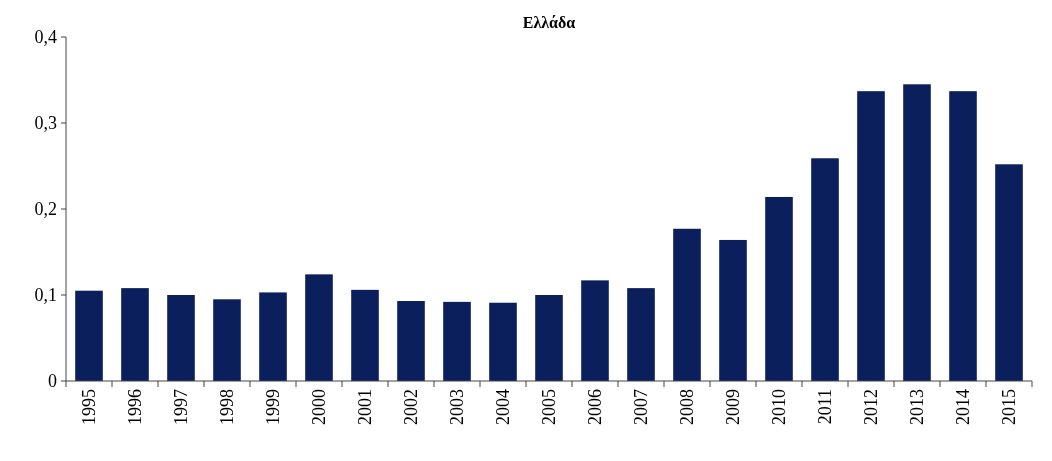 The height and width of the screenshot is (461, 1052). Describe the element at coordinates (779, 407) in the screenshot. I see `x-tick-label: 2010` at that location.